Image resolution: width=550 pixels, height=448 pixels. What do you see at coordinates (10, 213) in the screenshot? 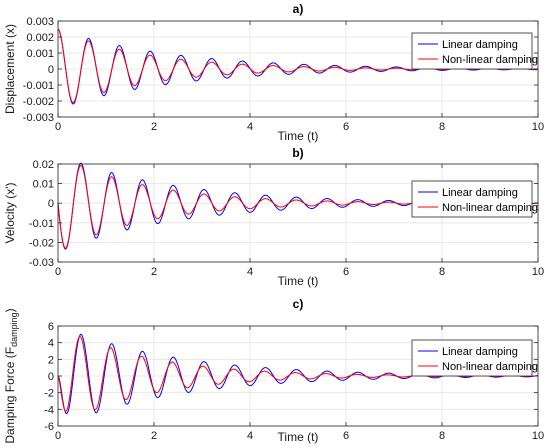
I see `y-axis-label: Velocity (x')` at bounding box center [10, 213].